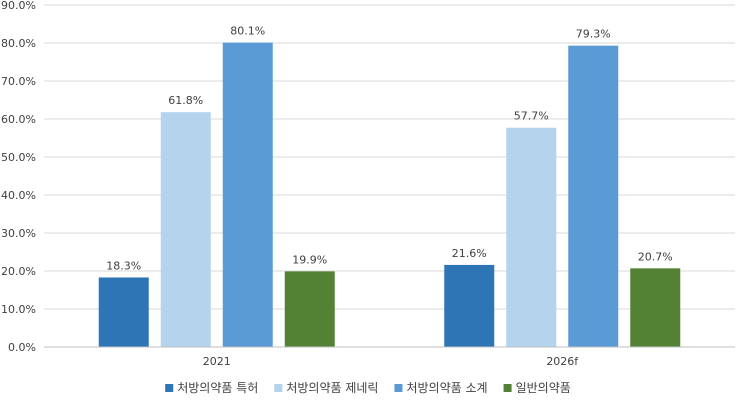 This screenshot has height=406, width=736. Describe the element at coordinates (217, 361) in the screenshot. I see `x-tick-label: 2021` at that location.